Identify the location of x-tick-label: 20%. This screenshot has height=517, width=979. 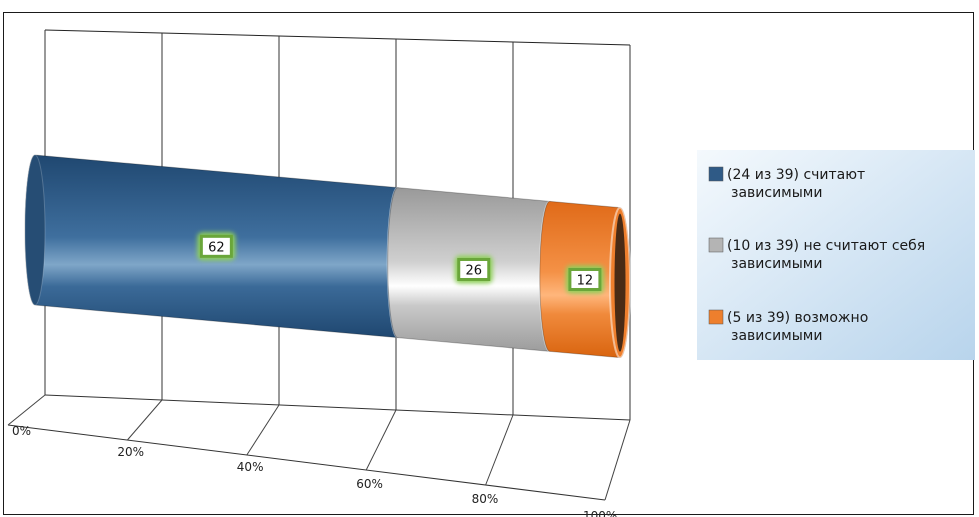
(130, 452).